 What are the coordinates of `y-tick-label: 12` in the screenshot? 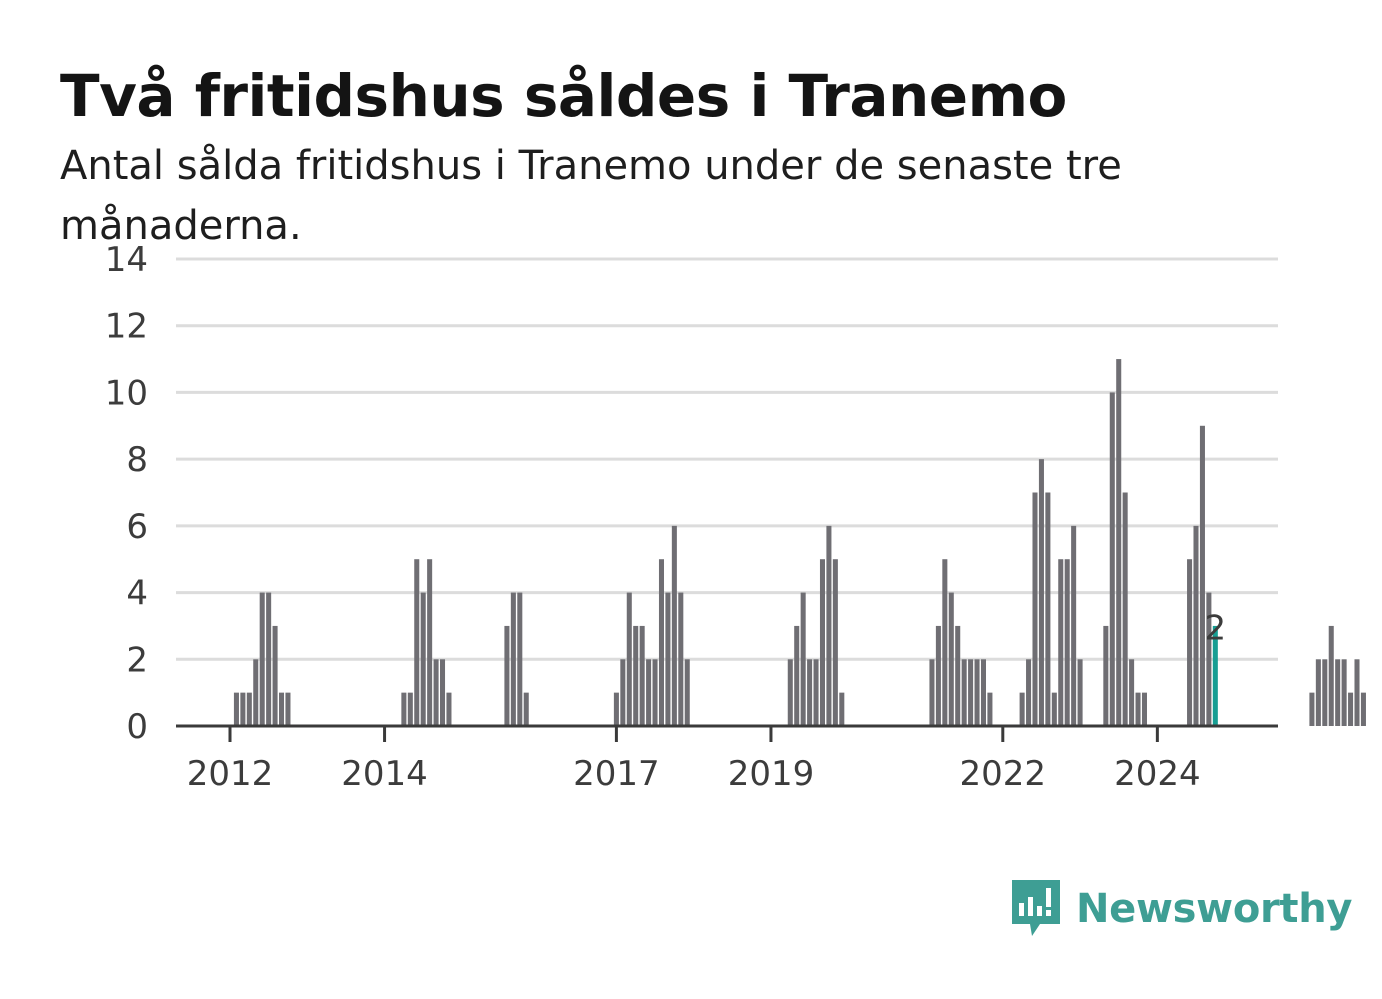 It's located at (126, 327).